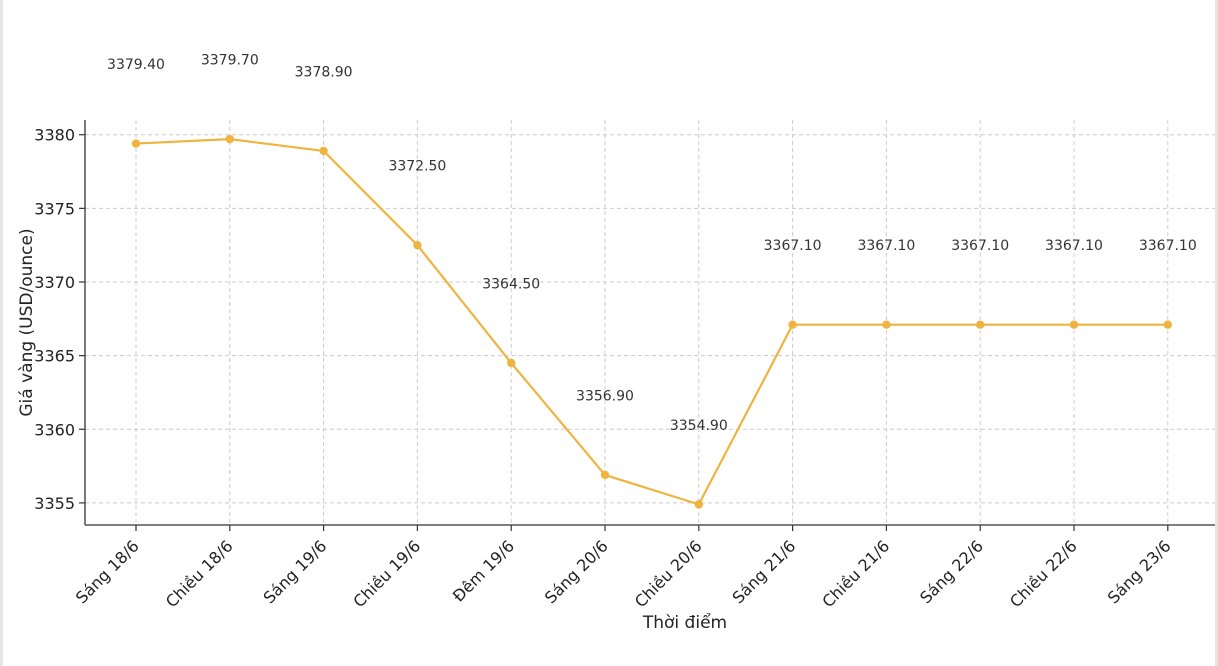  Describe the element at coordinates (54, 429) in the screenshot. I see `y-tick-label: 3360` at that location.